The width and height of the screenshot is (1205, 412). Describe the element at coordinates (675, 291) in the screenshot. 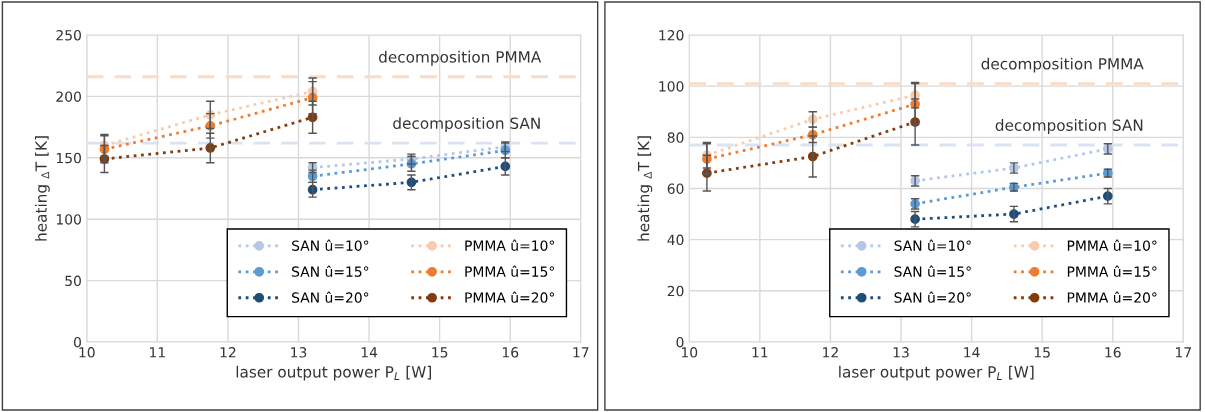

I see `y-tick-label: 20` at that location.